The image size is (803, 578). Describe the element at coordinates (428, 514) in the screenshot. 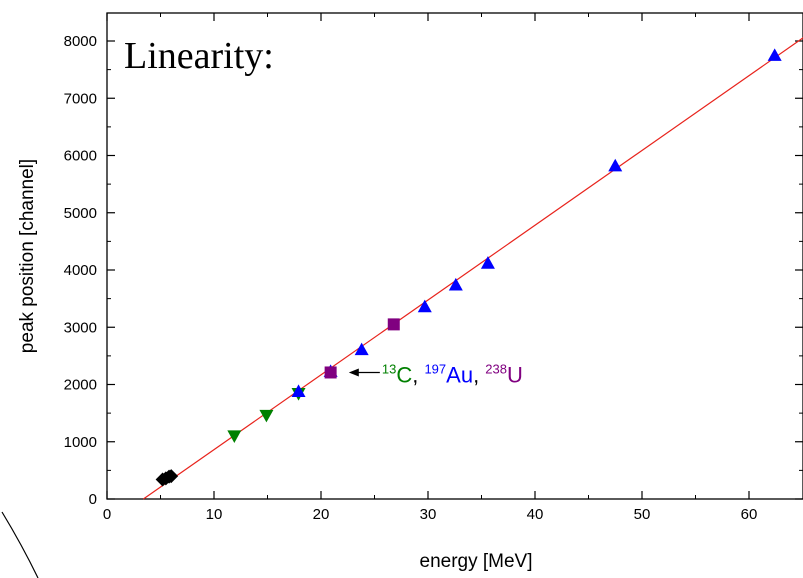

I see `x-tick-label: 30` at that location.